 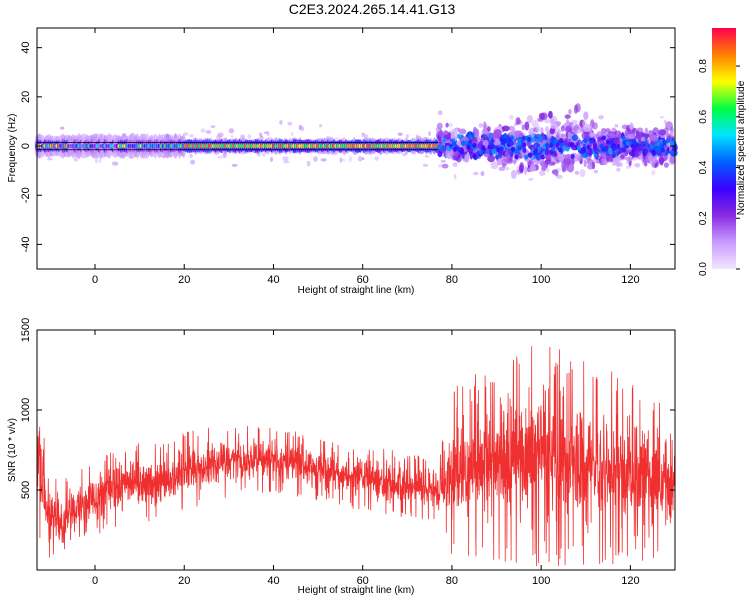 What do you see at coordinates (26, 48) in the screenshot?
I see `spectrogram-y-tick-label: 40` at bounding box center [26, 48].